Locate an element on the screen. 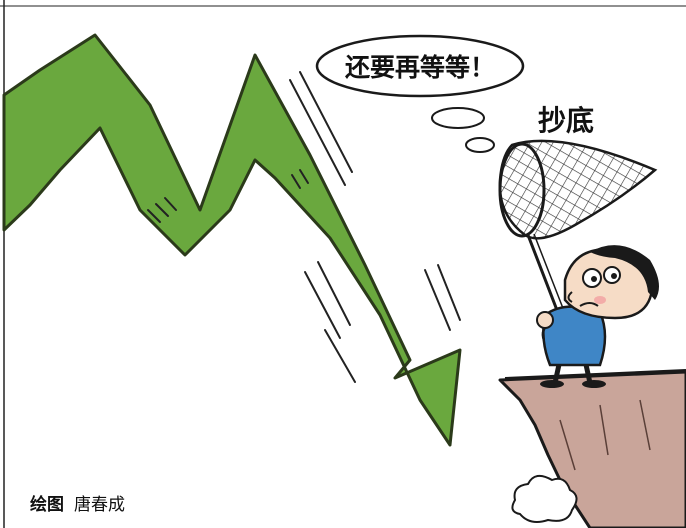 The width and height of the screenshot is (686, 528). speech-bubble is located at coordinates (420, 66).